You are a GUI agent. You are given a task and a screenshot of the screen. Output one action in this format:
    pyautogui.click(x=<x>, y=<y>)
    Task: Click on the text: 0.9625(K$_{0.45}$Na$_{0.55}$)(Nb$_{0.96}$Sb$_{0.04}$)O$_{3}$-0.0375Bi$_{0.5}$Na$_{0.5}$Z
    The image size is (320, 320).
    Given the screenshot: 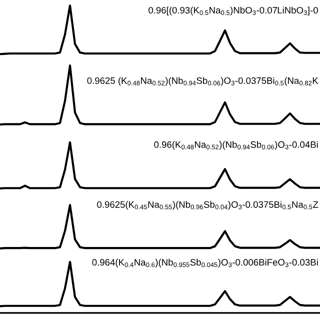 What is the action you would take?
    pyautogui.click(x=207, y=205)
    